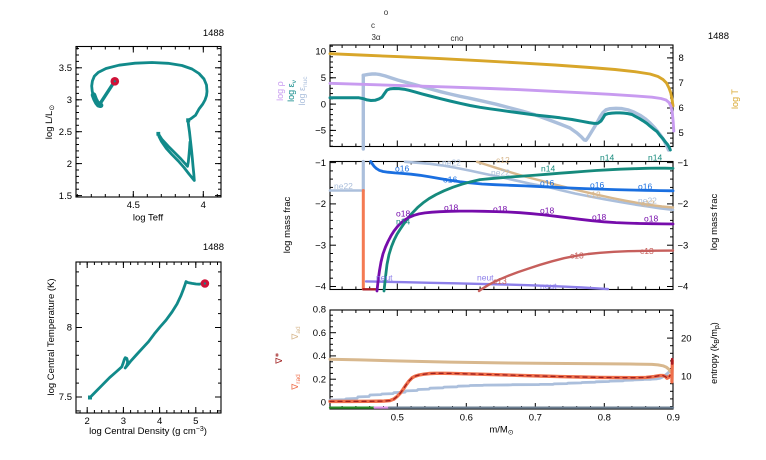  Describe the element at coordinates (735, 99) in the screenshot. I see `svg-text: log T` at that location.